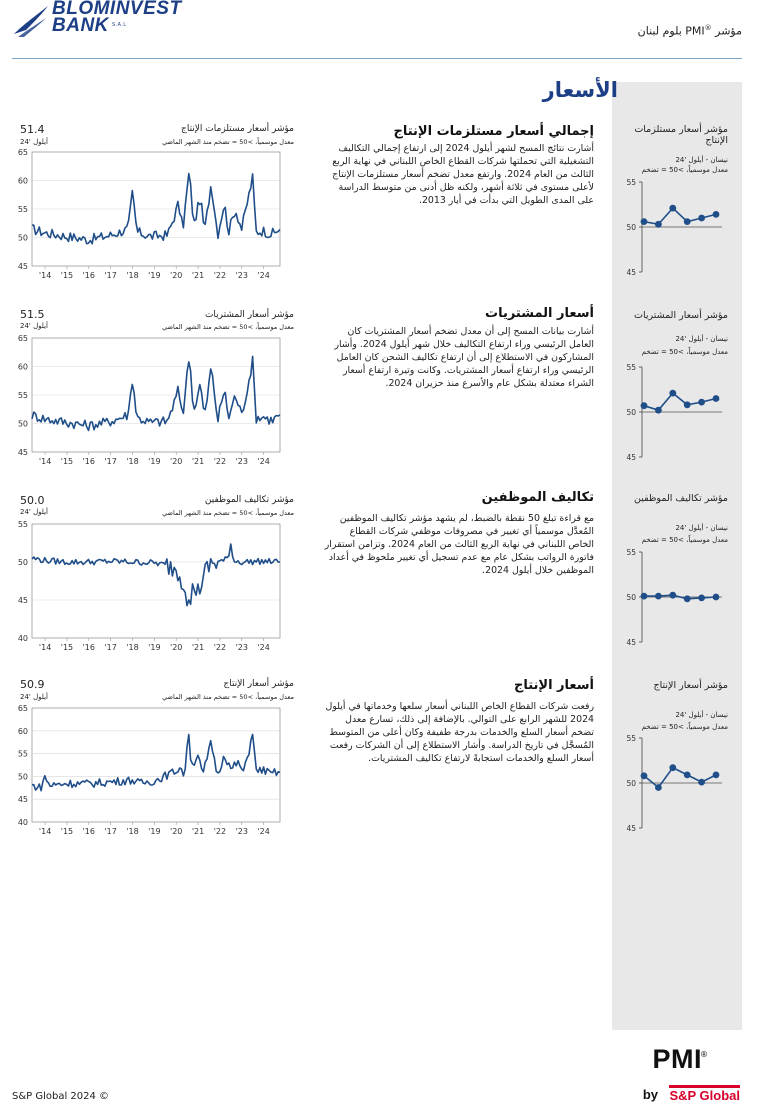  What do you see at coordinates (32, 129) in the screenshot?
I see `chart-latest-value: 51.4` at bounding box center [32, 129].